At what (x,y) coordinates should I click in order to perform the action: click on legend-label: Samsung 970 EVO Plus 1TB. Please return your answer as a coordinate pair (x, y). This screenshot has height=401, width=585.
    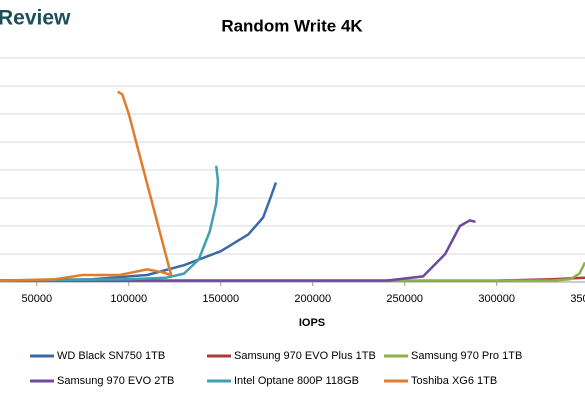
    Looking at the image, I should click on (305, 356).